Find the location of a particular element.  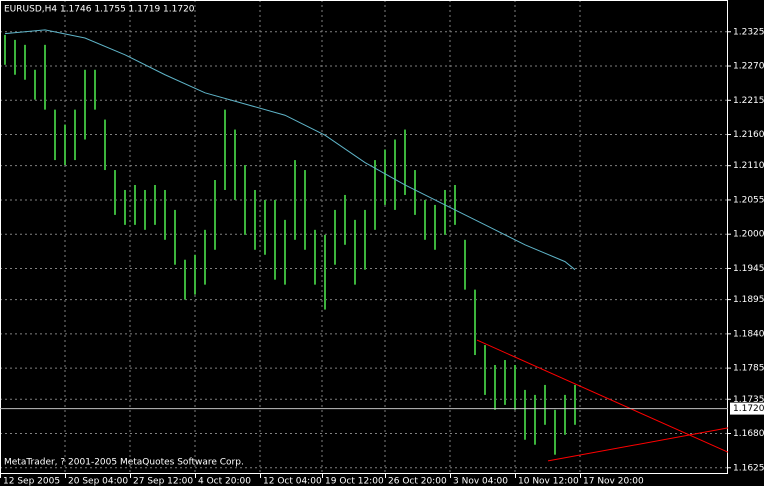

price-label-box is located at coordinates (747, 408).